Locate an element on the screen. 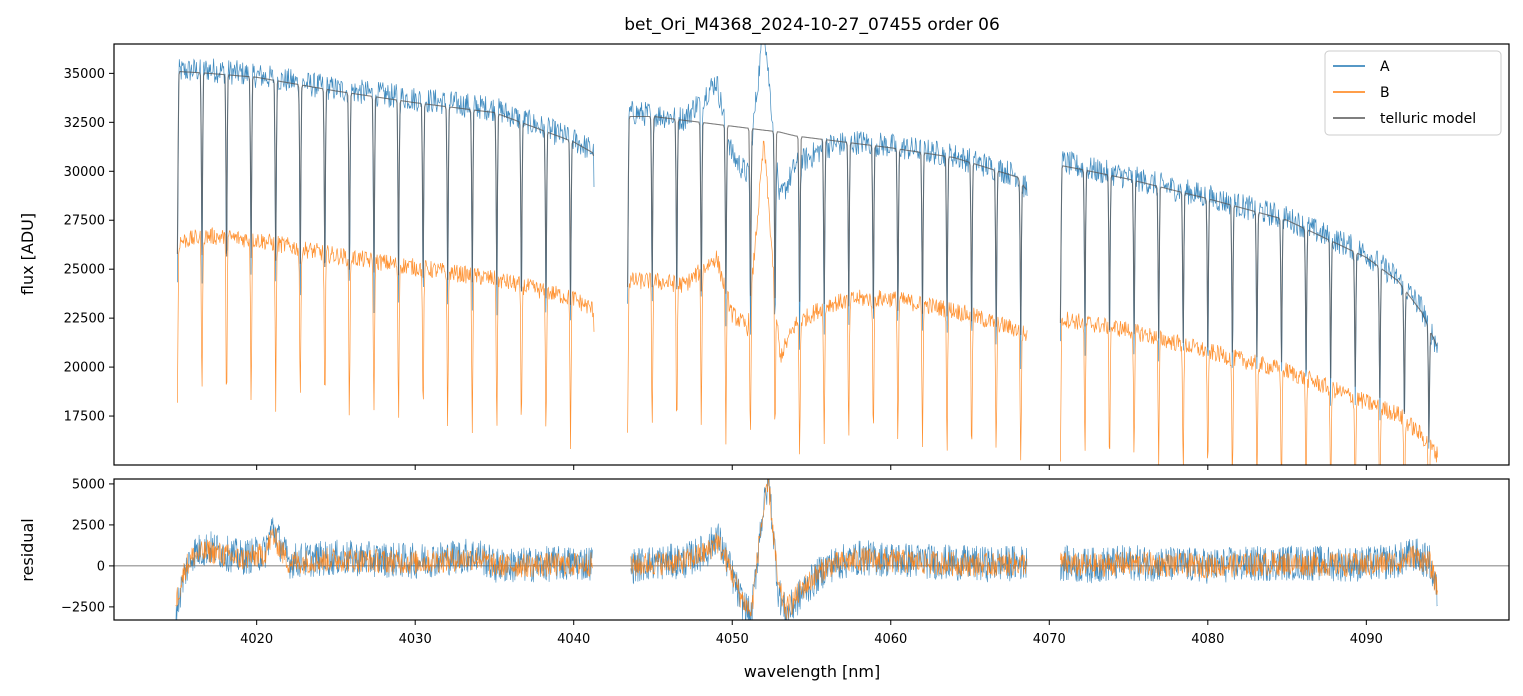 This screenshot has height=696, width=1523. flux-y-axis-label: flux [ADU] is located at coordinates (27, 254).